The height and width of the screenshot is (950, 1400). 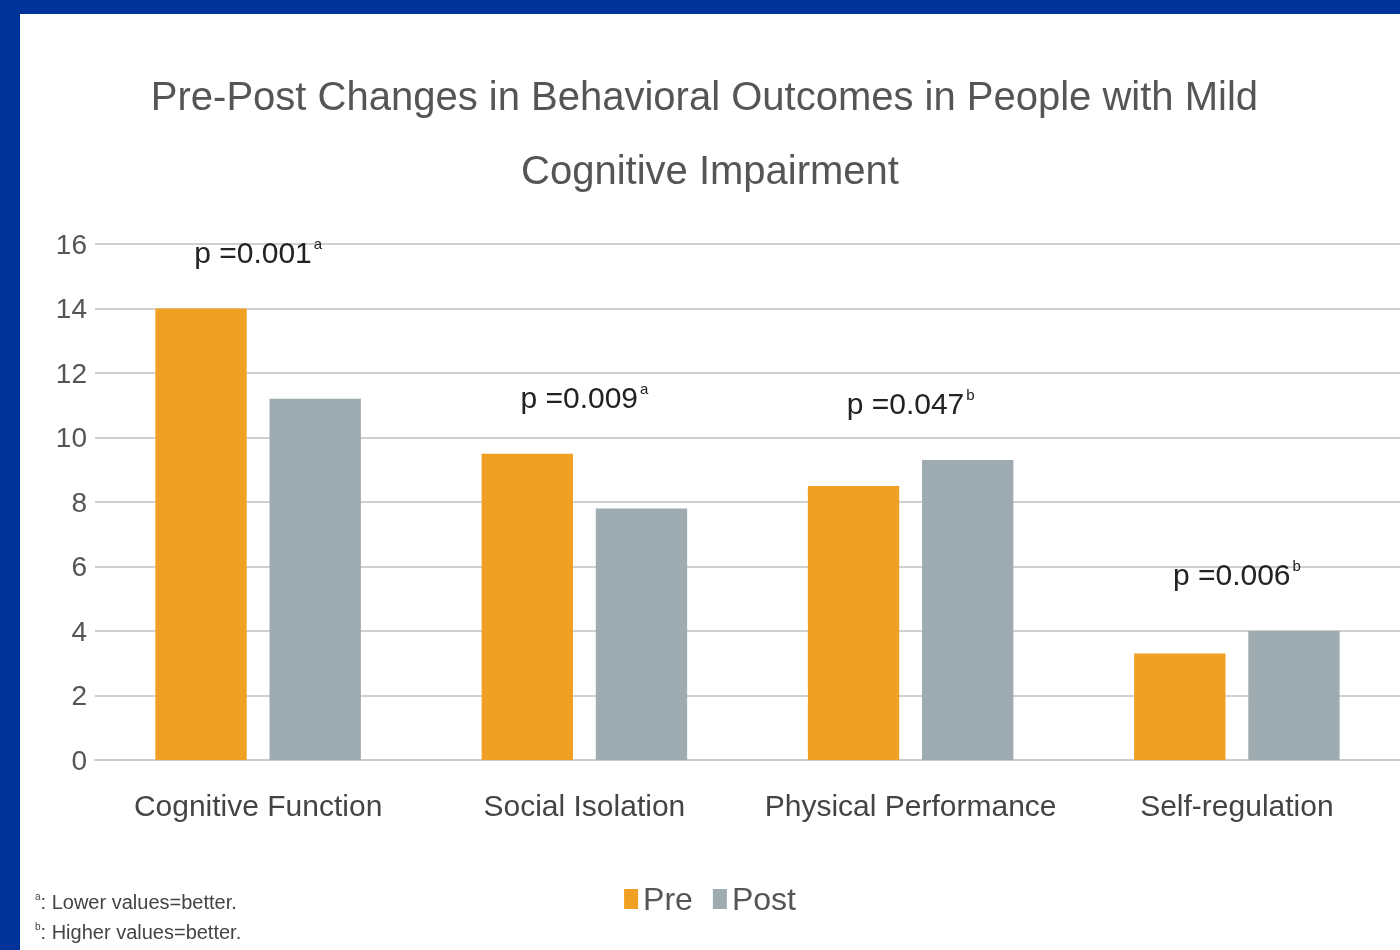 What do you see at coordinates (668, 899) in the screenshot?
I see `legend-label: Pre` at bounding box center [668, 899].